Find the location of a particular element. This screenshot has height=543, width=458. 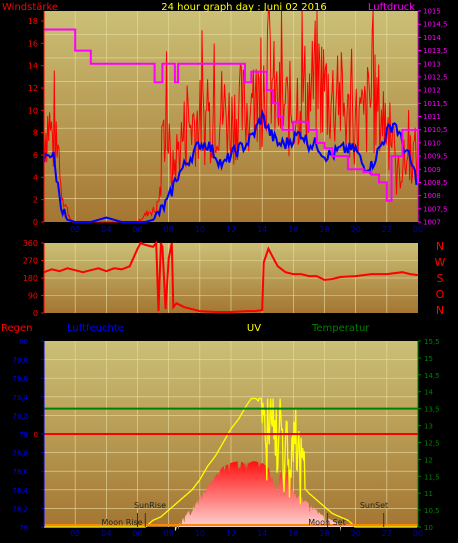

pressure-y-tick-label: 1007,5 is located at coordinates (435, 209).